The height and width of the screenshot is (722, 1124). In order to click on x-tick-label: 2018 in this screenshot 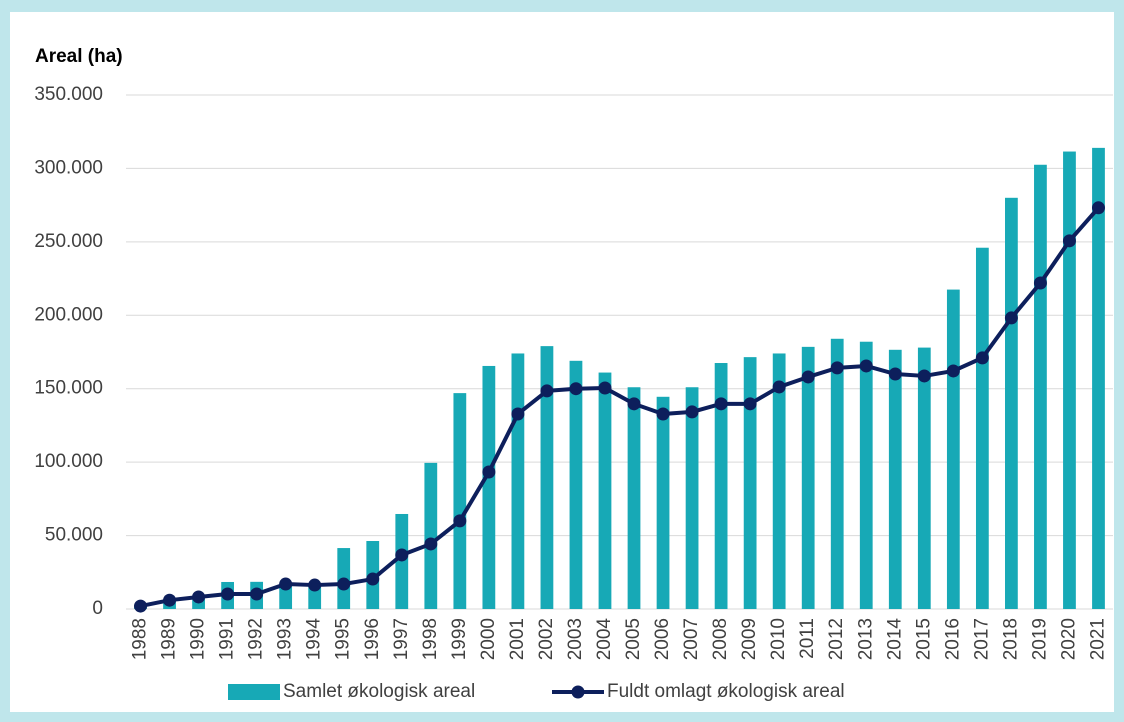, I will do `click(1010, 639)`.